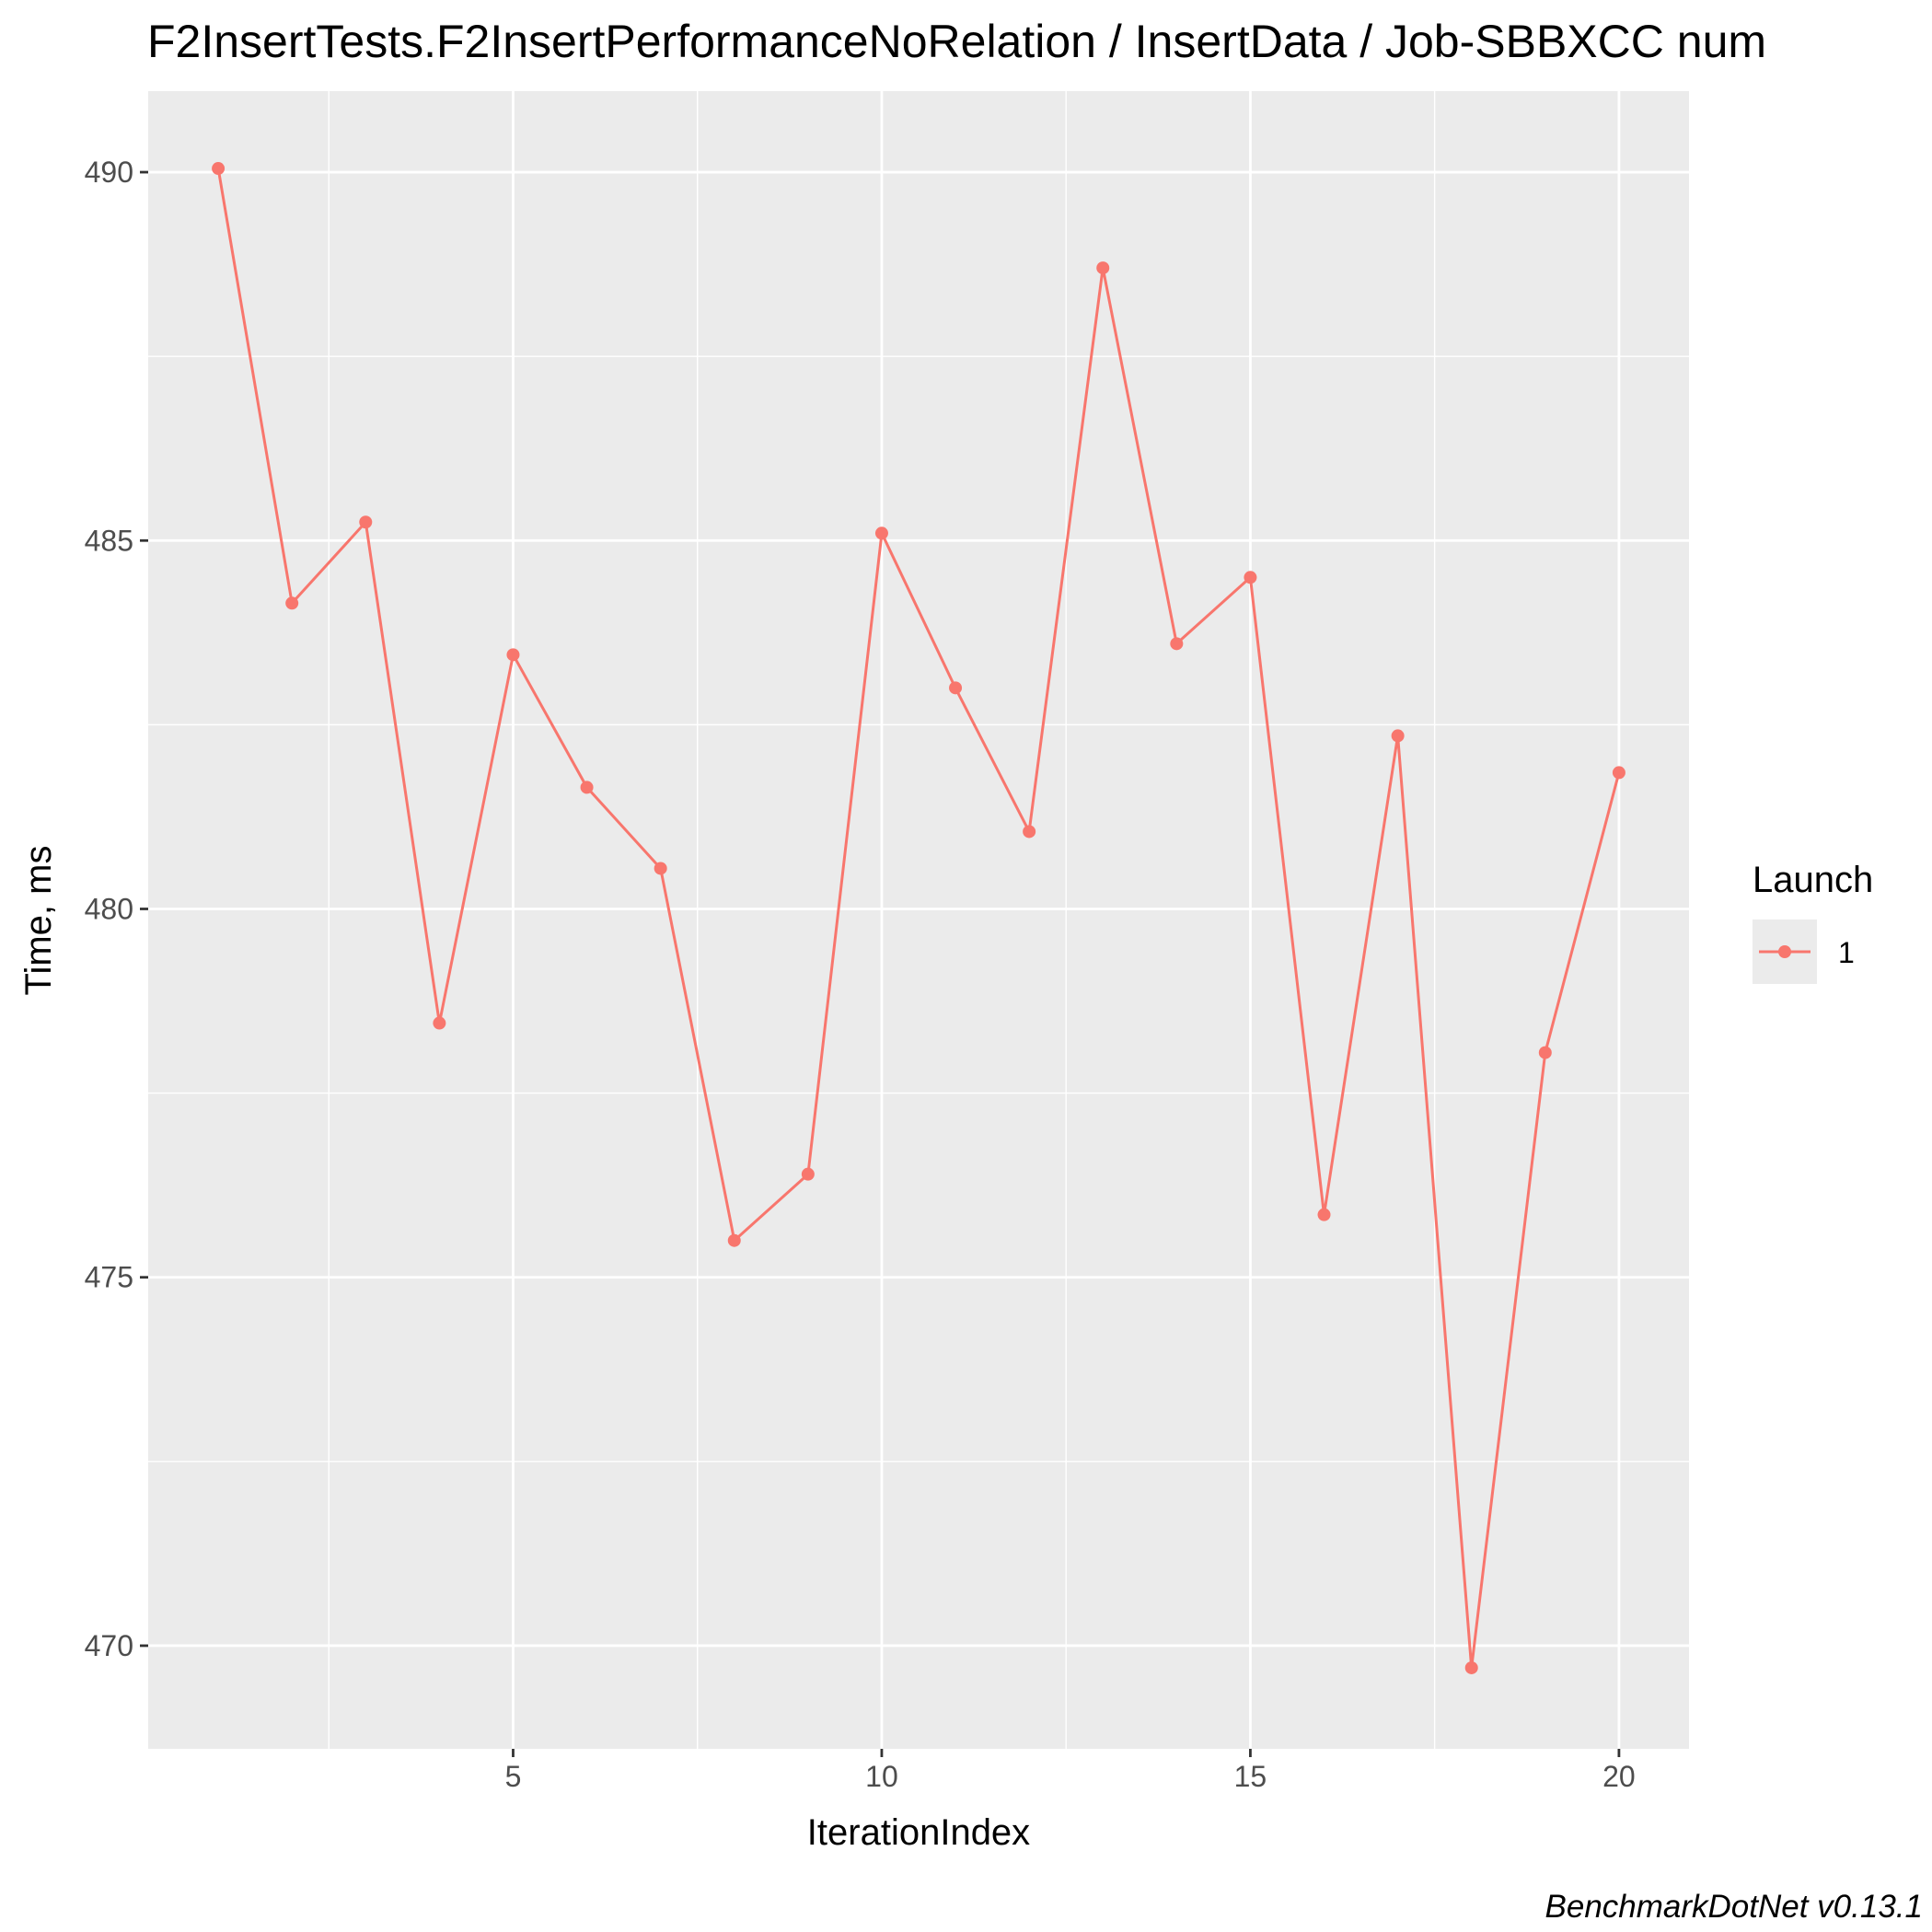 The height and width of the screenshot is (1932, 1932). Describe the element at coordinates (109, 1277) in the screenshot. I see `y-tick-label: 475` at that location.